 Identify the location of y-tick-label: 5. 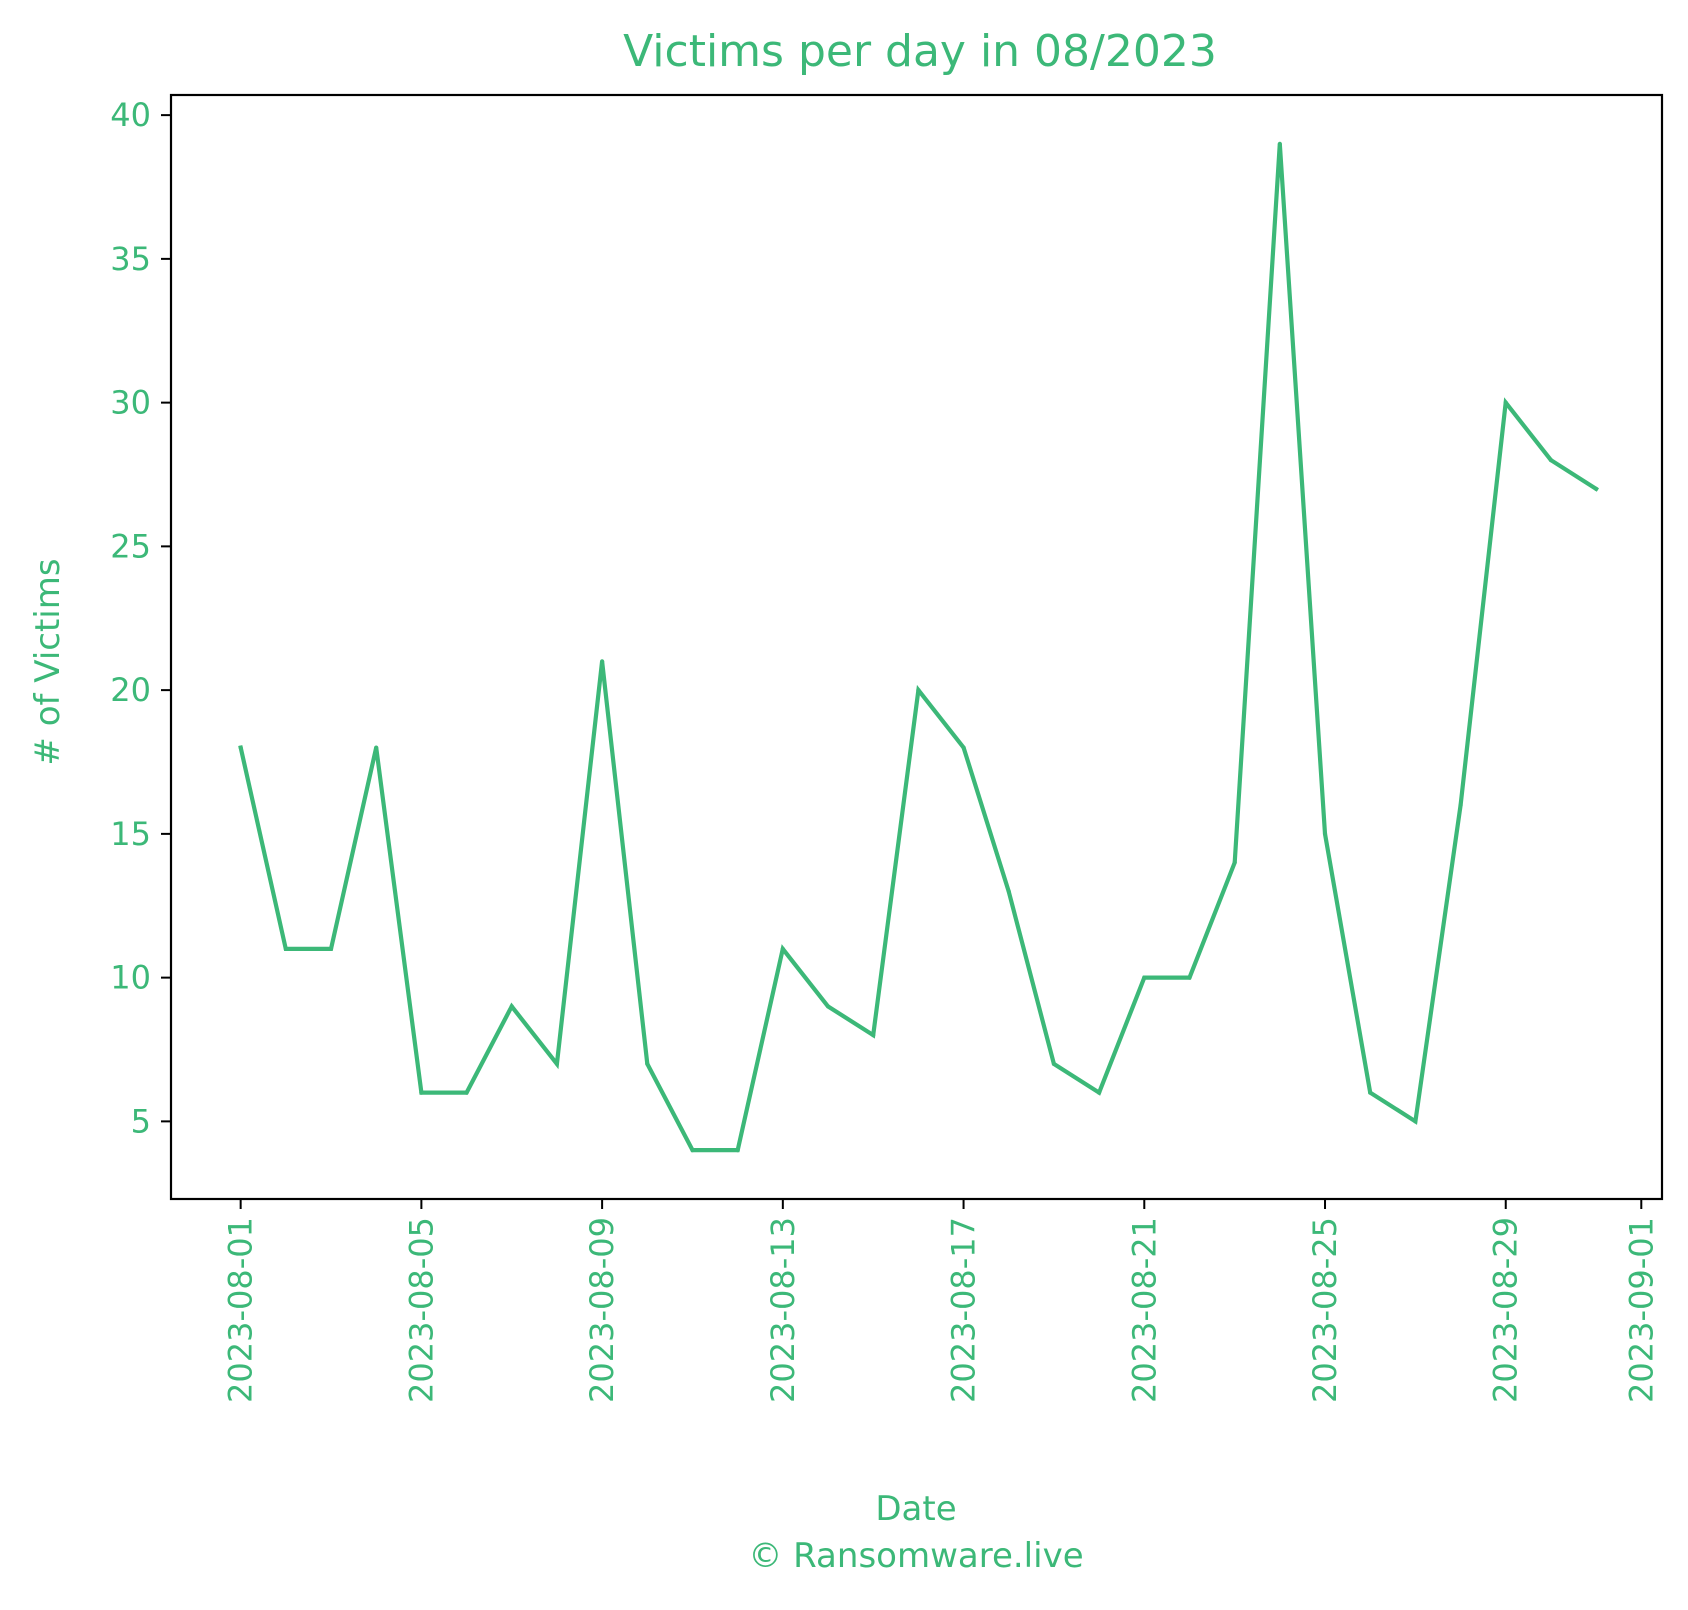
(141, 1121).